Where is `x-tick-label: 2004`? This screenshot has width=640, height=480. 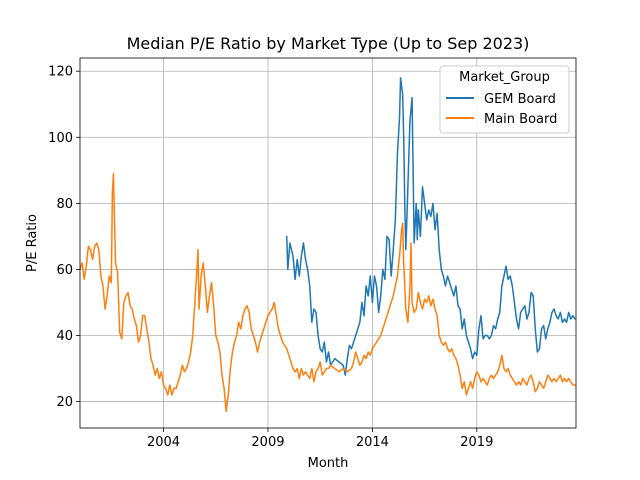
x-tick-label: 2004 is located at coordinates (163, 442).